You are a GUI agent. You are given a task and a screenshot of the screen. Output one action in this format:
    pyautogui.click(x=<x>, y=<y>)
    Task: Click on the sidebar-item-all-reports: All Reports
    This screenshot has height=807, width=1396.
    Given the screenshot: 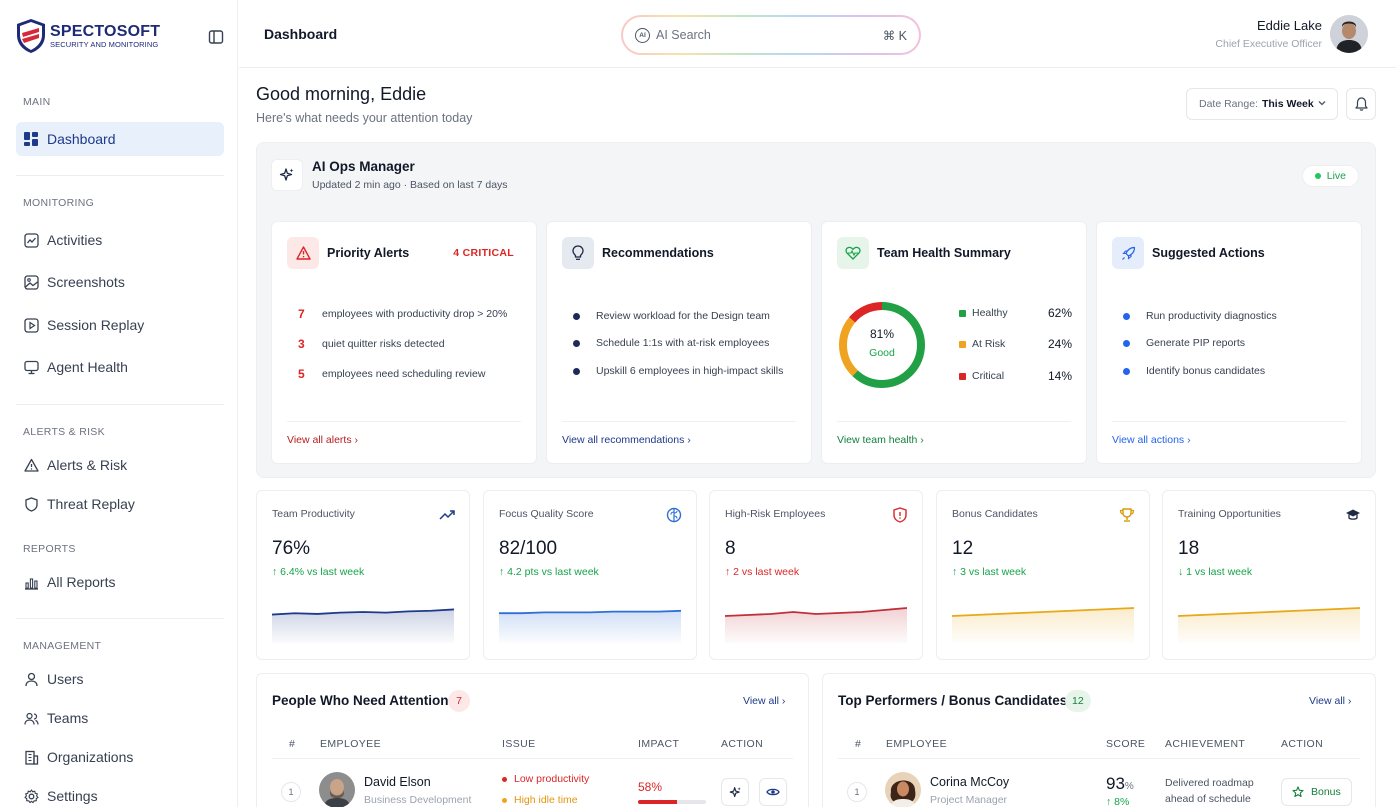 What is the action you would take?
    pyautogui.click(x=120, y=582)
    